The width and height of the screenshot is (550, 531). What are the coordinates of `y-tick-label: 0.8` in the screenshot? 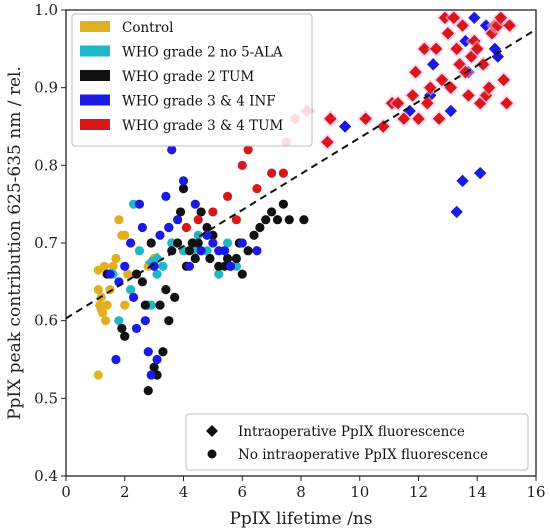 It's located at (46, 165).